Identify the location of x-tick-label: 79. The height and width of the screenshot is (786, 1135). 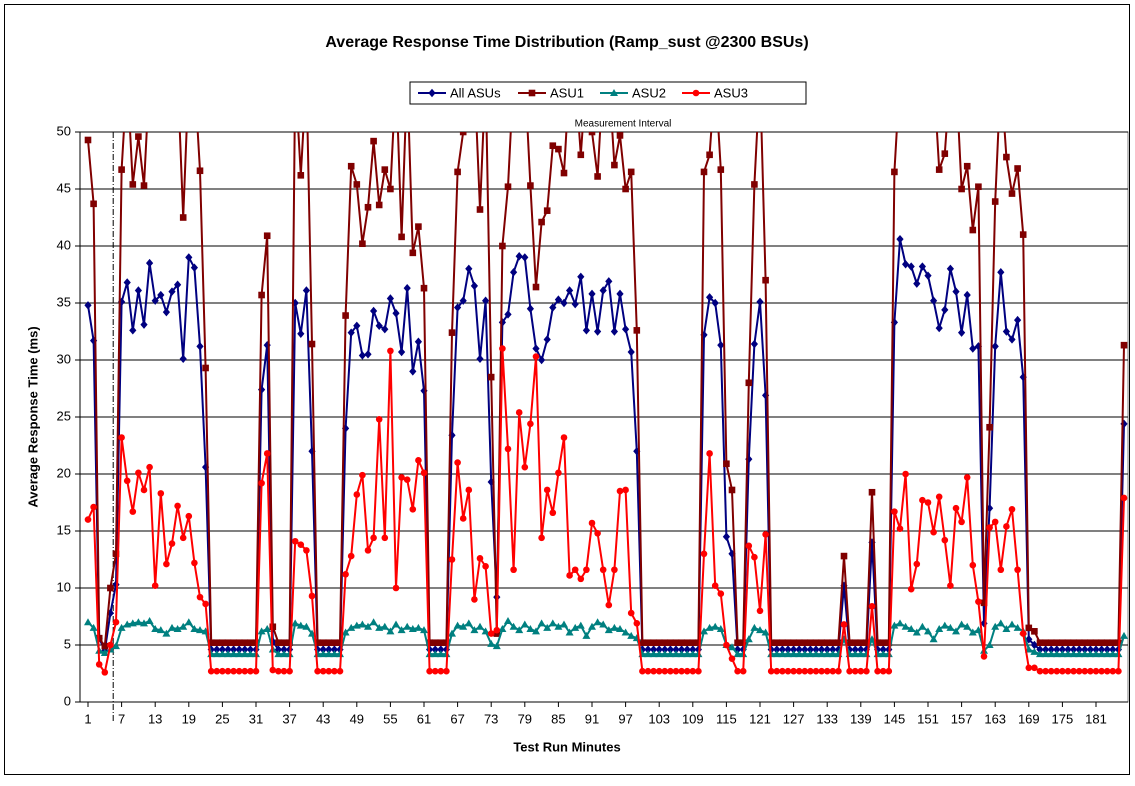
(525, 718).